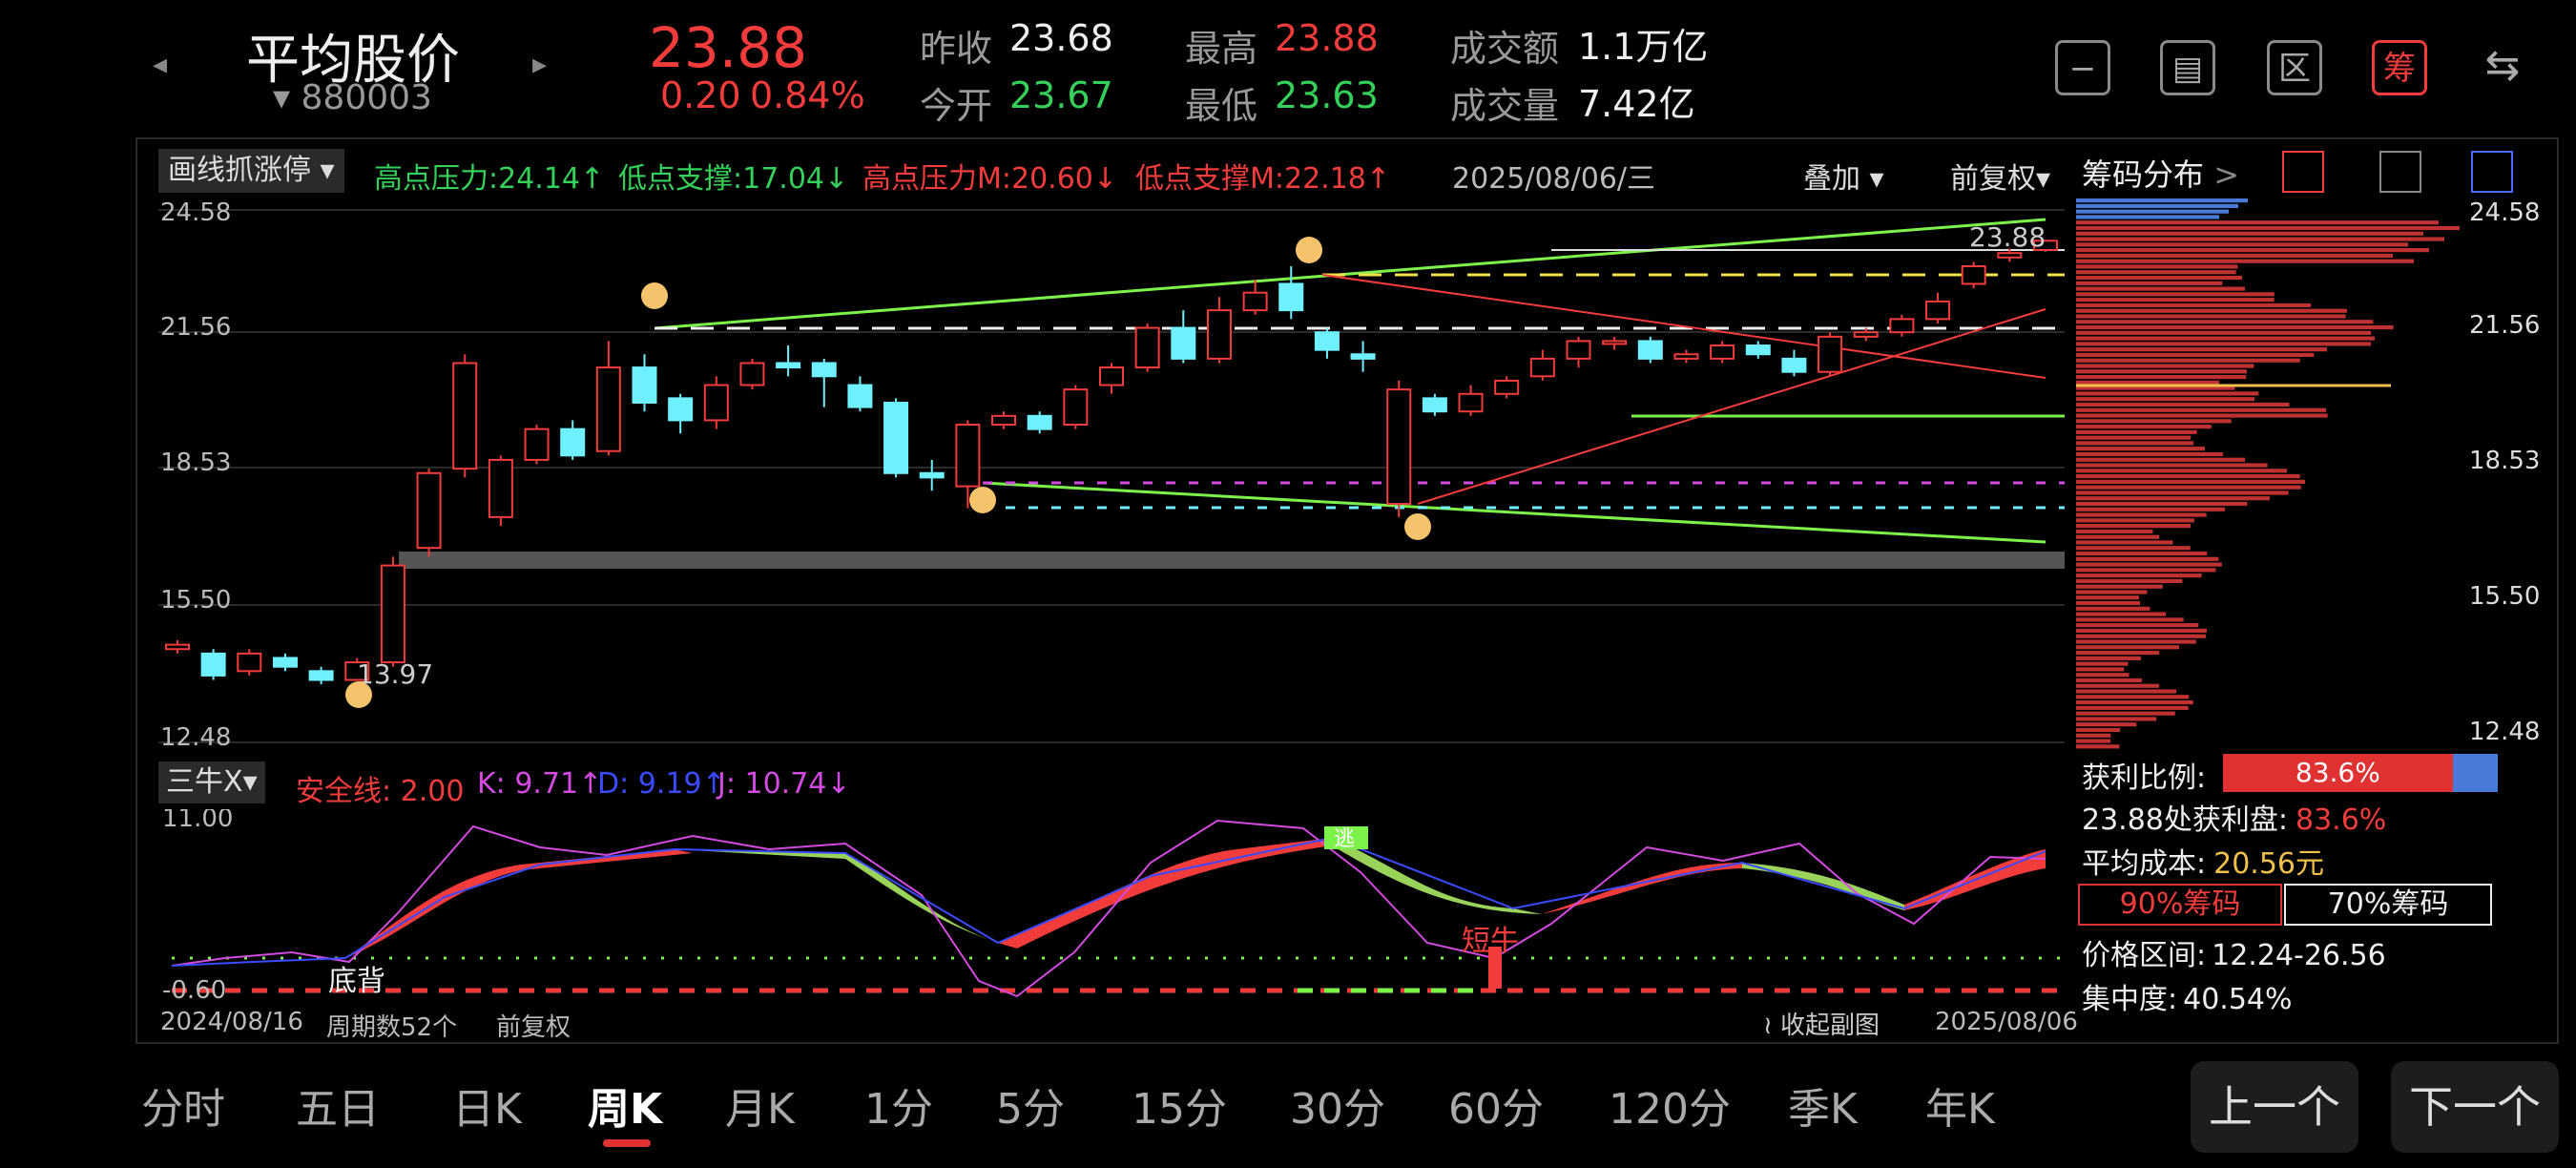  I want to click on switch-icon: ⇆, so click(2502, 65).